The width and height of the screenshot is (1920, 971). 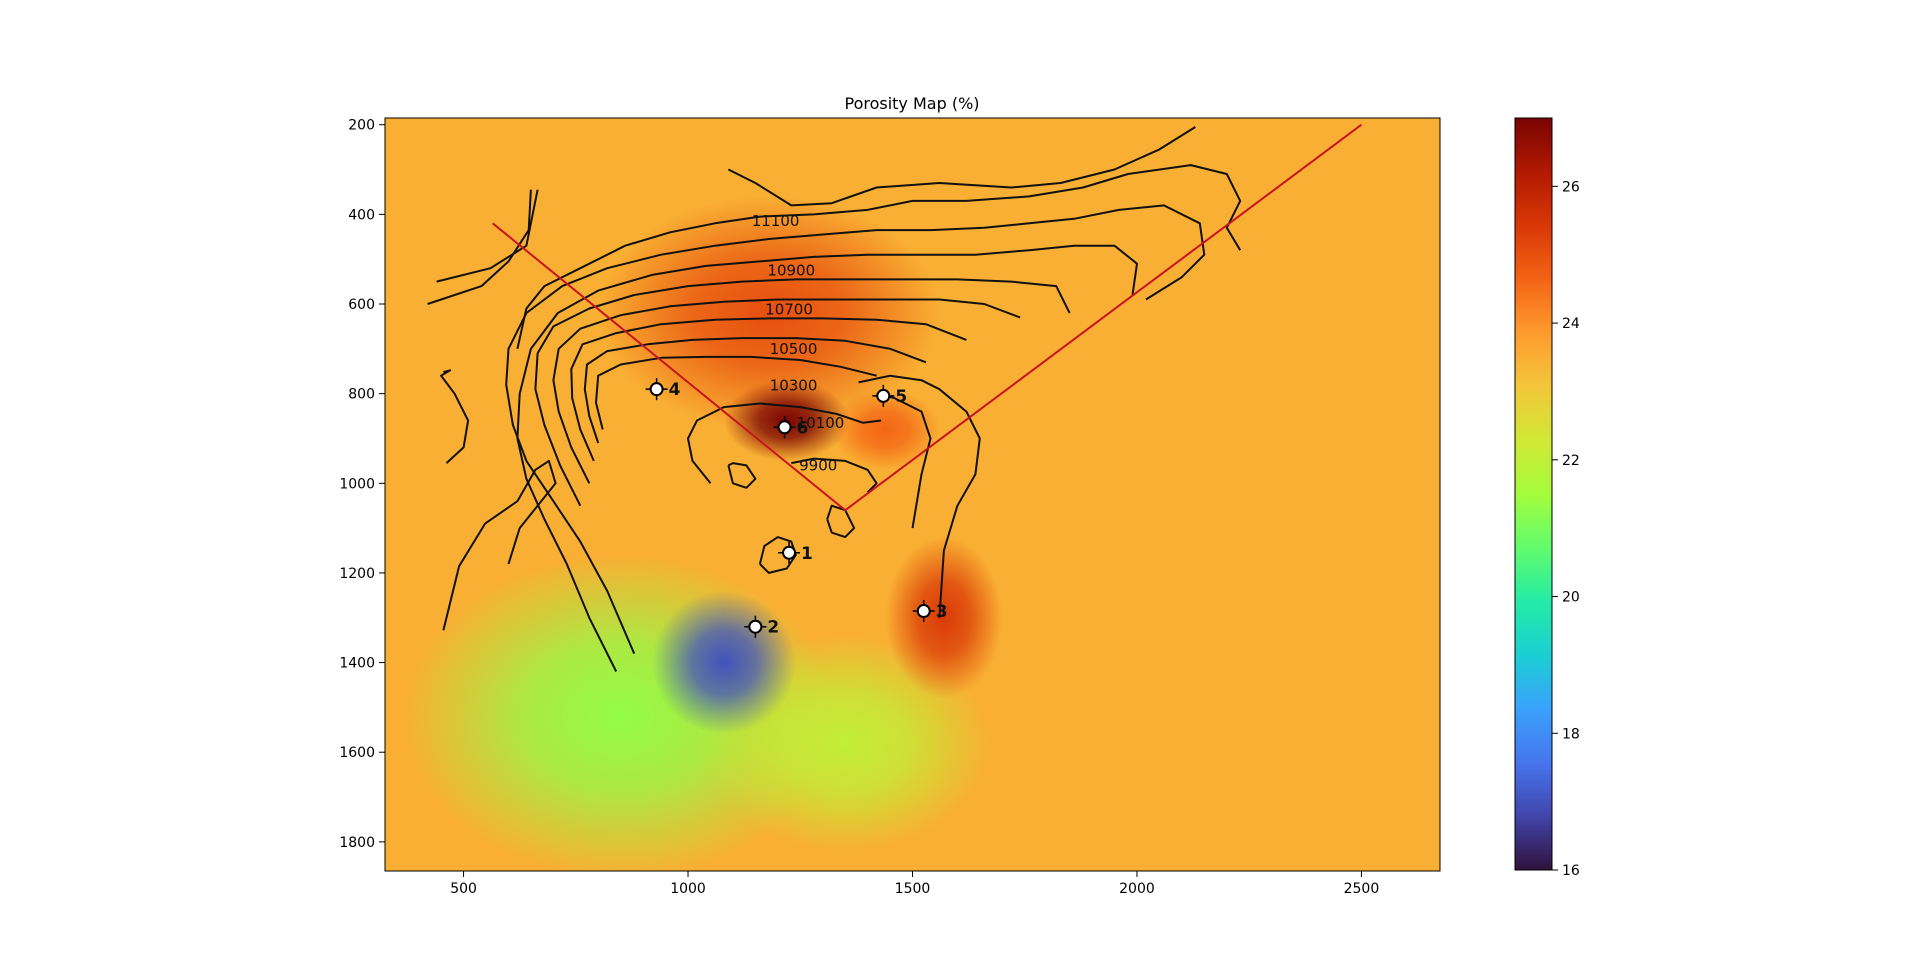 I want to click on chart-title: Porosity Map (%), so click(x=911, y=103).